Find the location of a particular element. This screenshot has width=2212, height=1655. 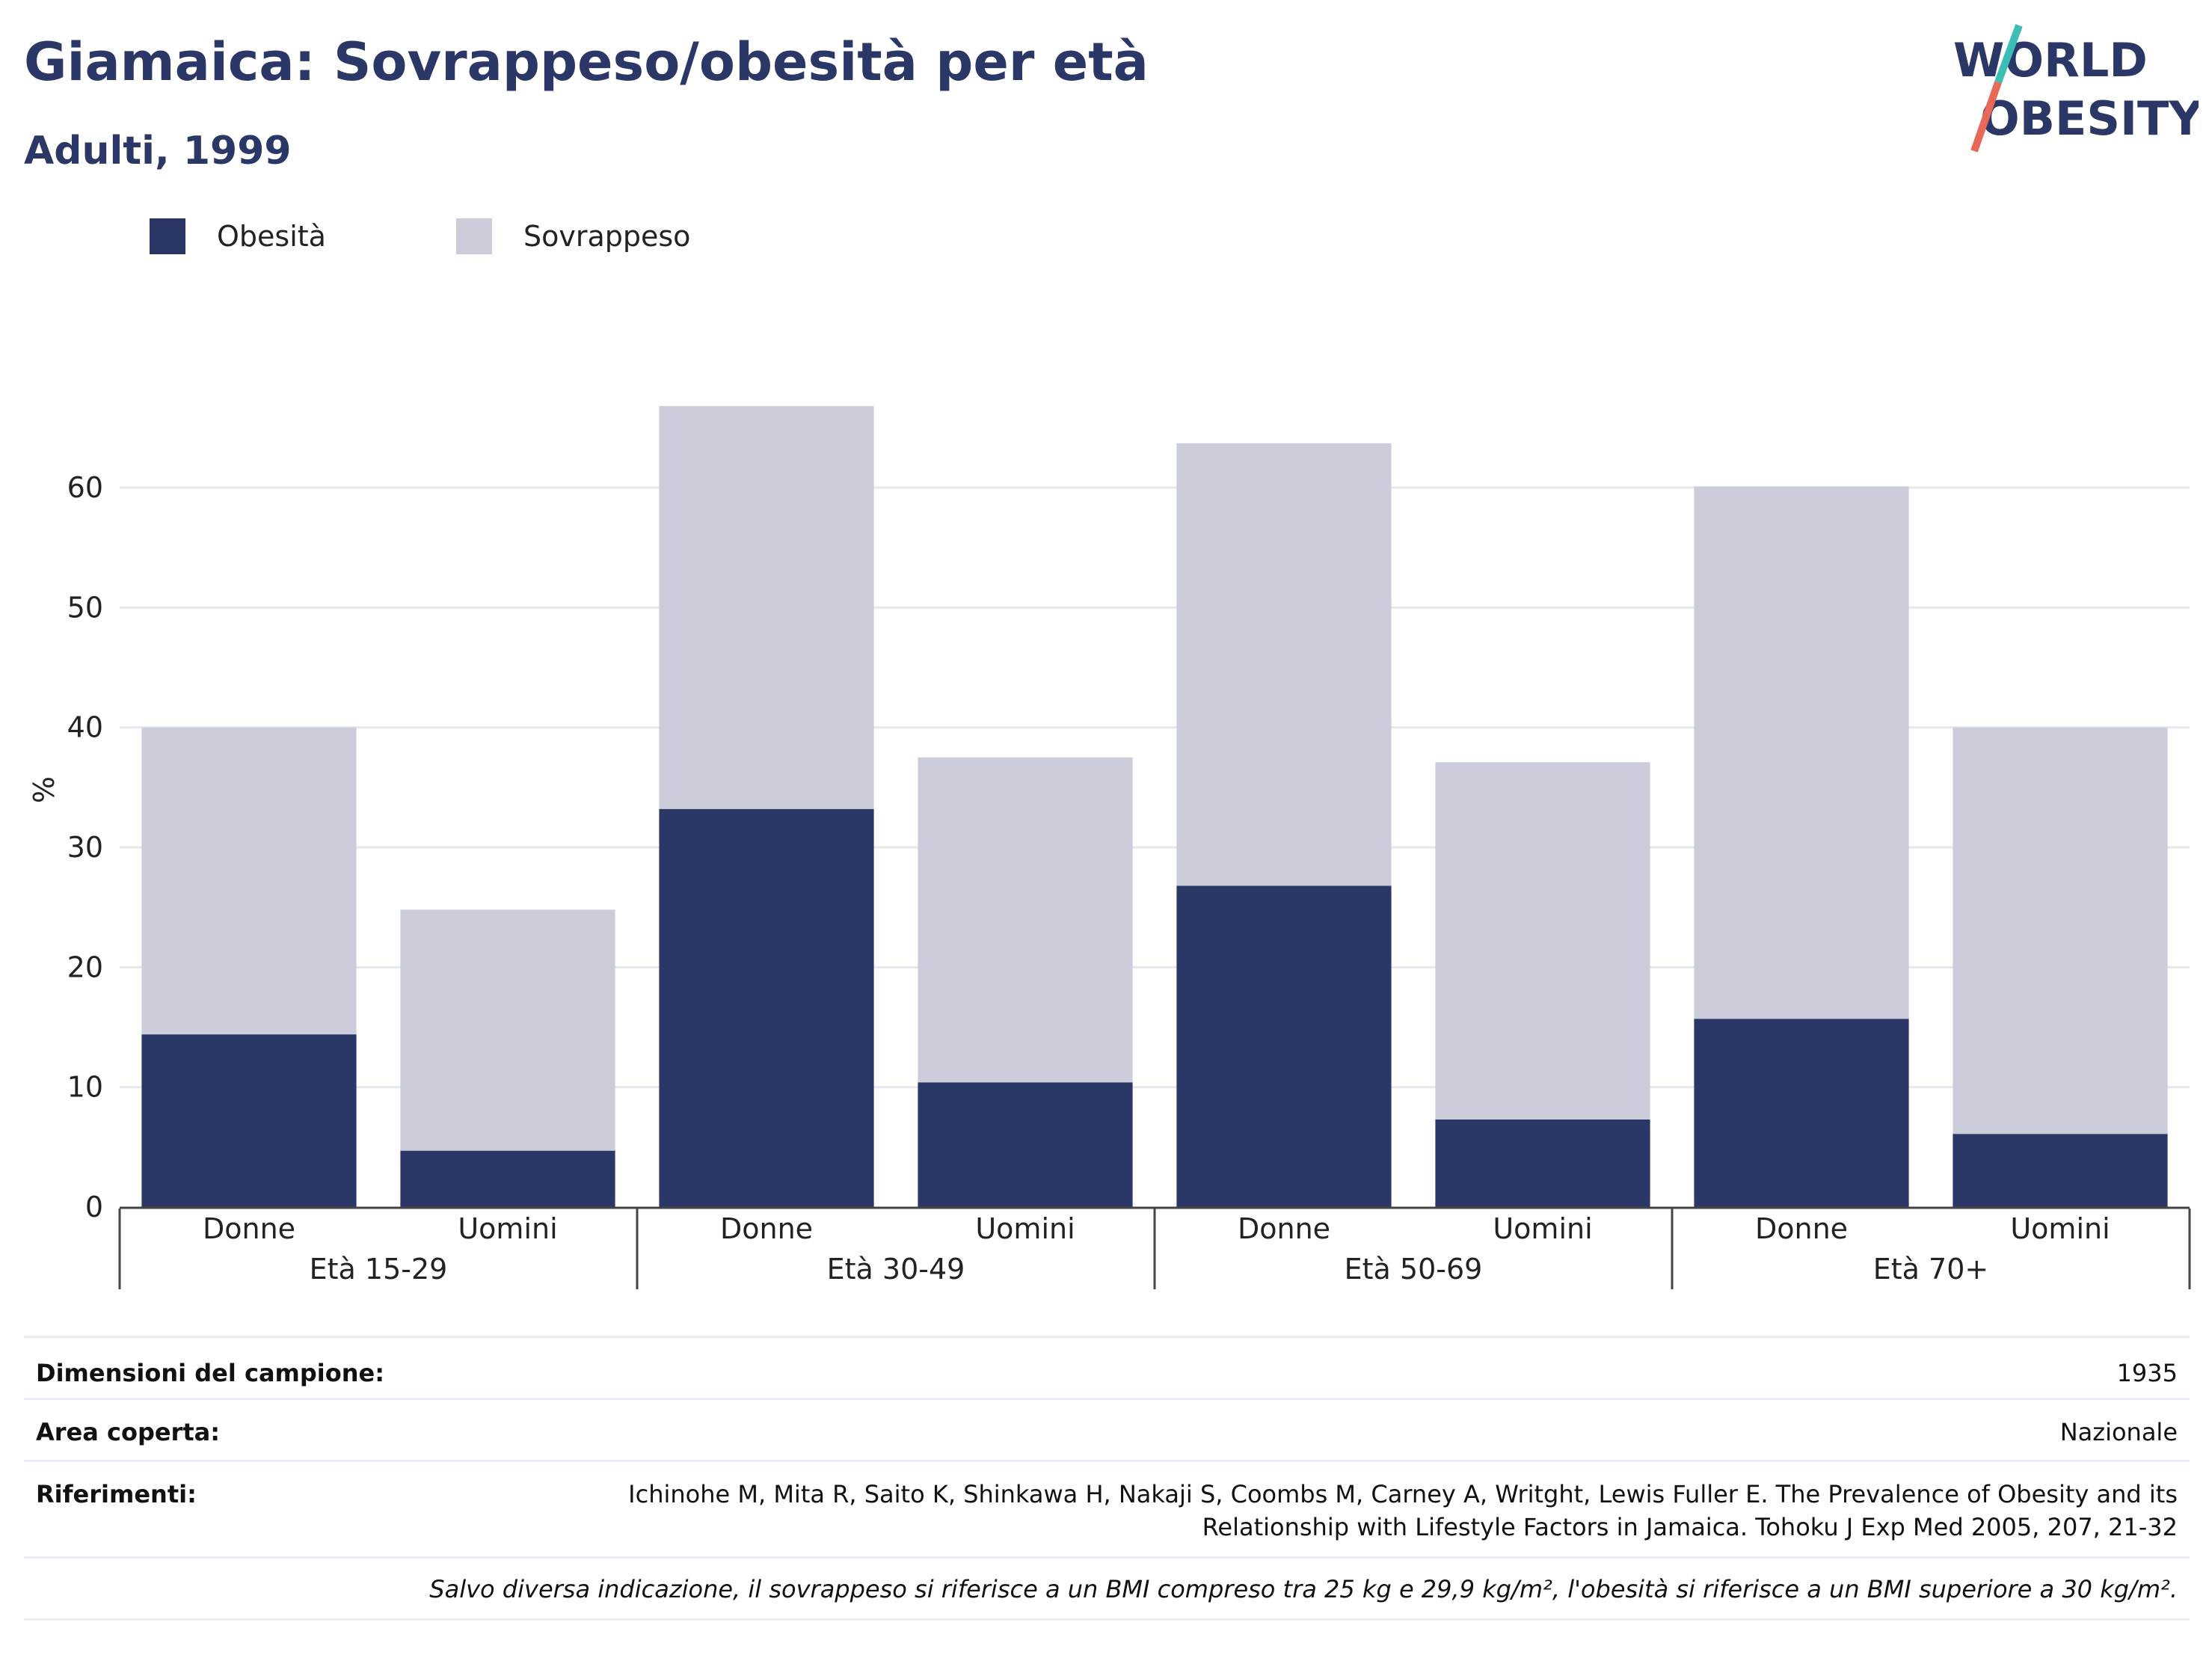

area-value: Nazionale is located at coordinates (2118, 1432).